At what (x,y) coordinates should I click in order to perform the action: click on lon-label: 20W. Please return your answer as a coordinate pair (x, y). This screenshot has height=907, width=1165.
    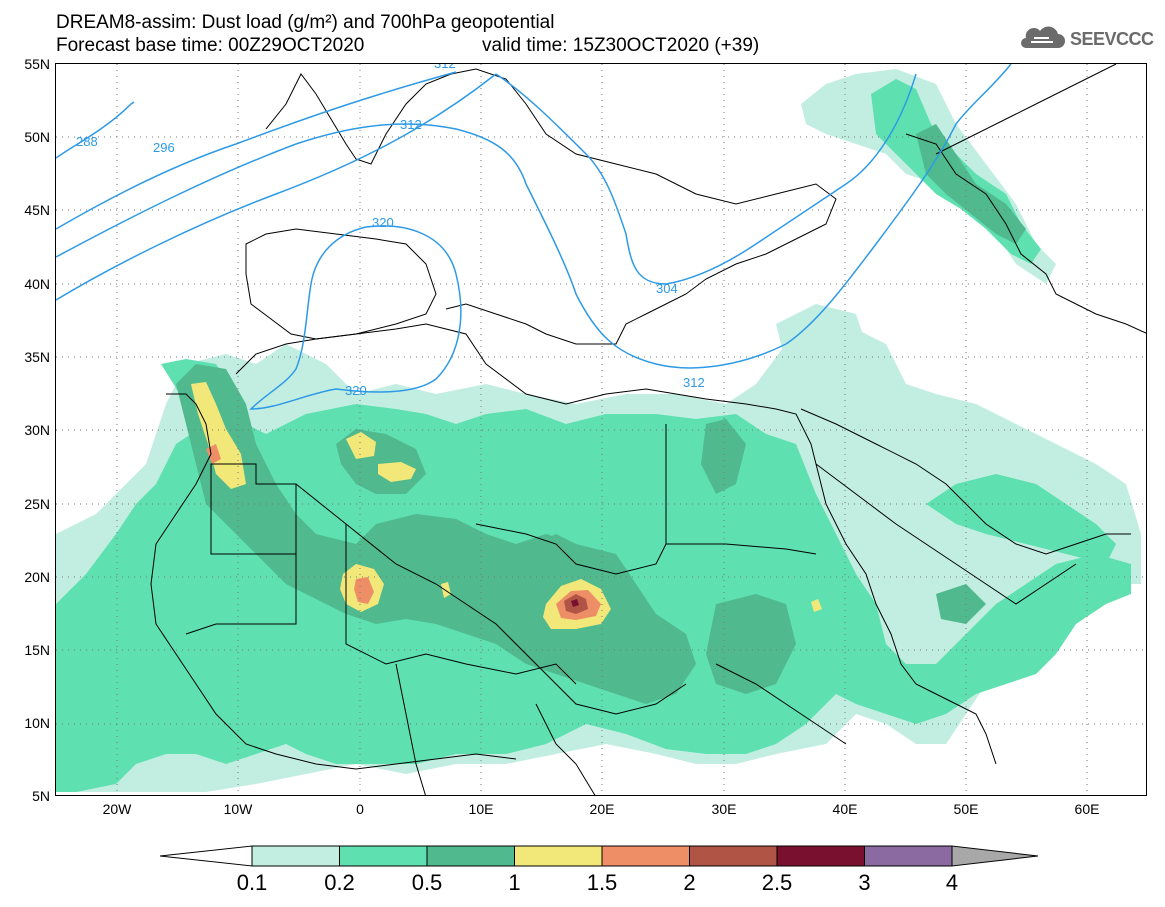
    Looking at the image, I should click on (117, 809).